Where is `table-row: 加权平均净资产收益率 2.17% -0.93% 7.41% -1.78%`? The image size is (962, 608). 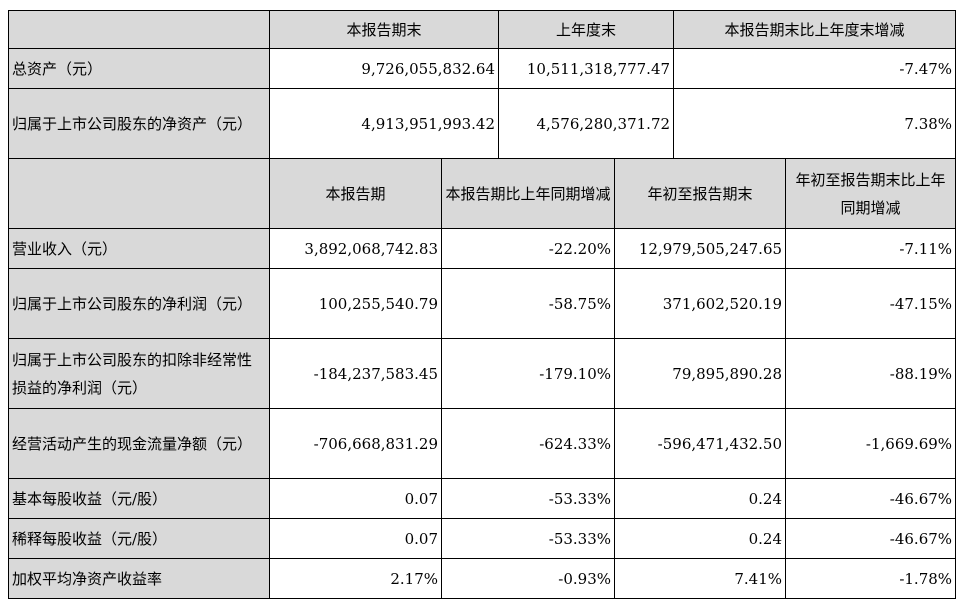 table-row: 加权平均净资产收益率 2.17% -0.93% 7.41% -1.78% is located at coordinates (482, 578).